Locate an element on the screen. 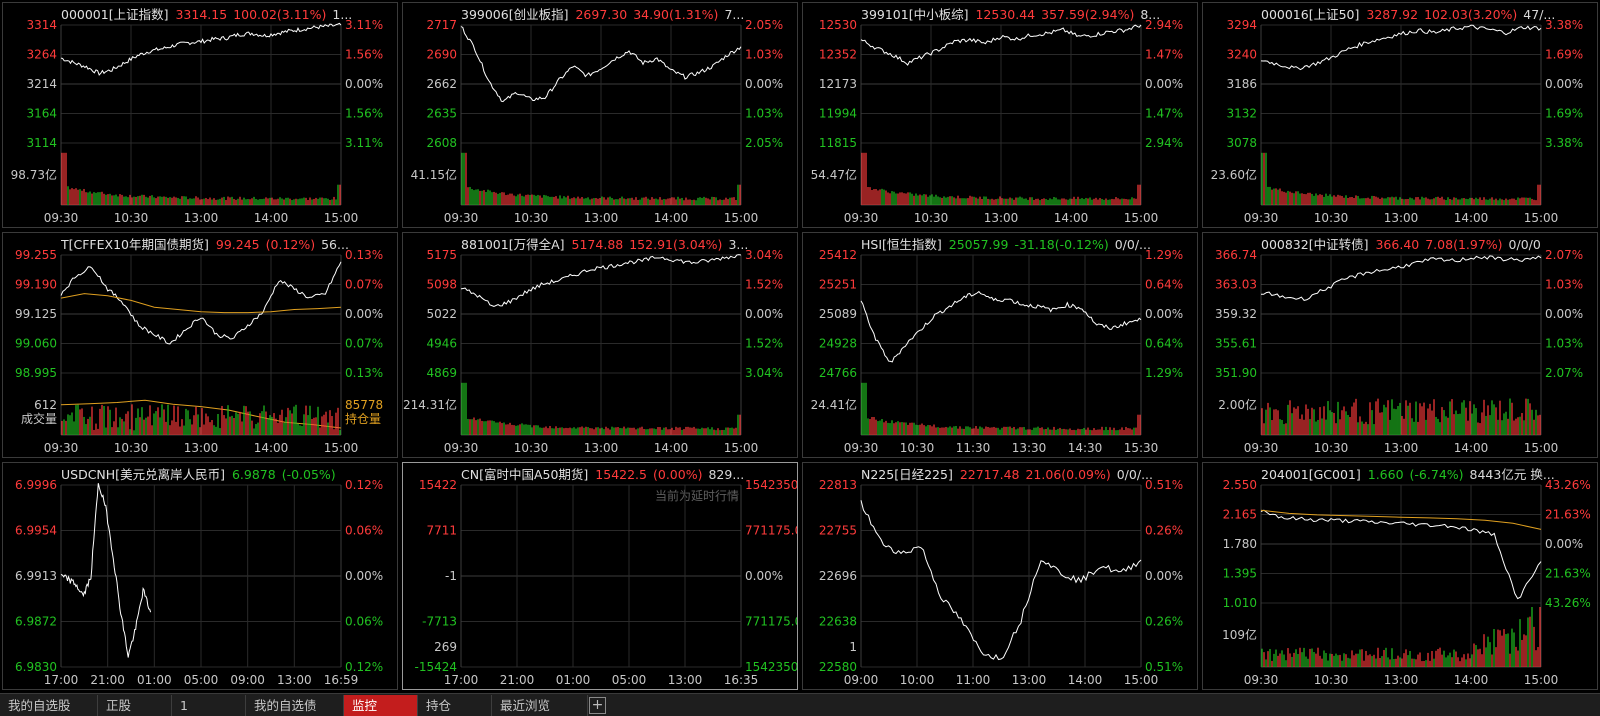 This screenshot has width=1600, height=716. y-tick-label: 2.00亿 is located at coordinates (1237, 404).